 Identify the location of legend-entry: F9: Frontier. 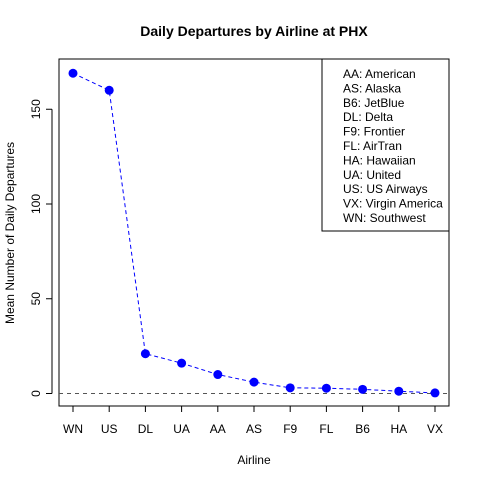
(374, 132).